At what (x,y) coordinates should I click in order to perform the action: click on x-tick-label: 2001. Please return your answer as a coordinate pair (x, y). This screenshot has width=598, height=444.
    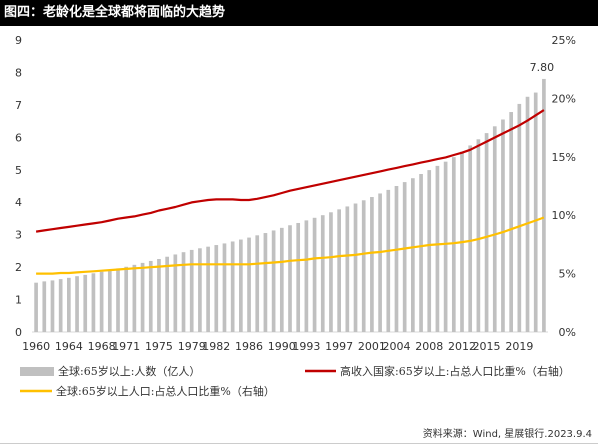
    Looking at the image, I should click on (372, 346).